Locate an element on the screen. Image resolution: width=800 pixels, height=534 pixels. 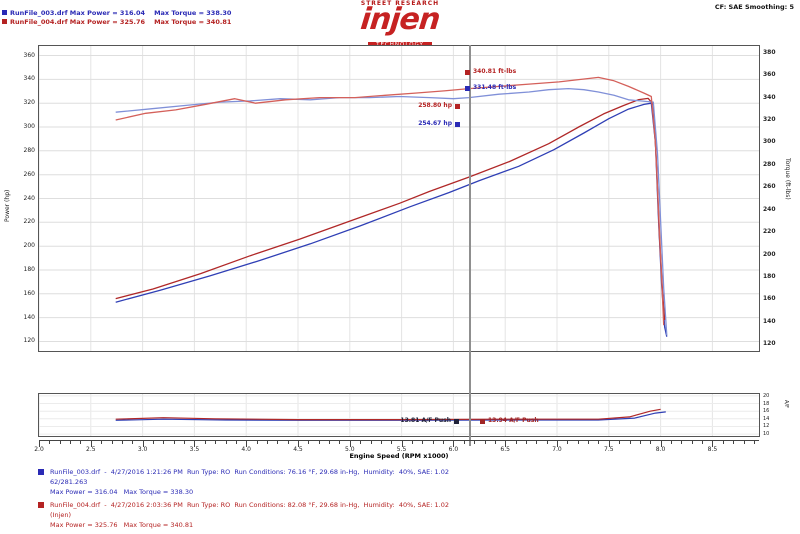
af-tick-label: 16 is located at coordinates (766, 411).